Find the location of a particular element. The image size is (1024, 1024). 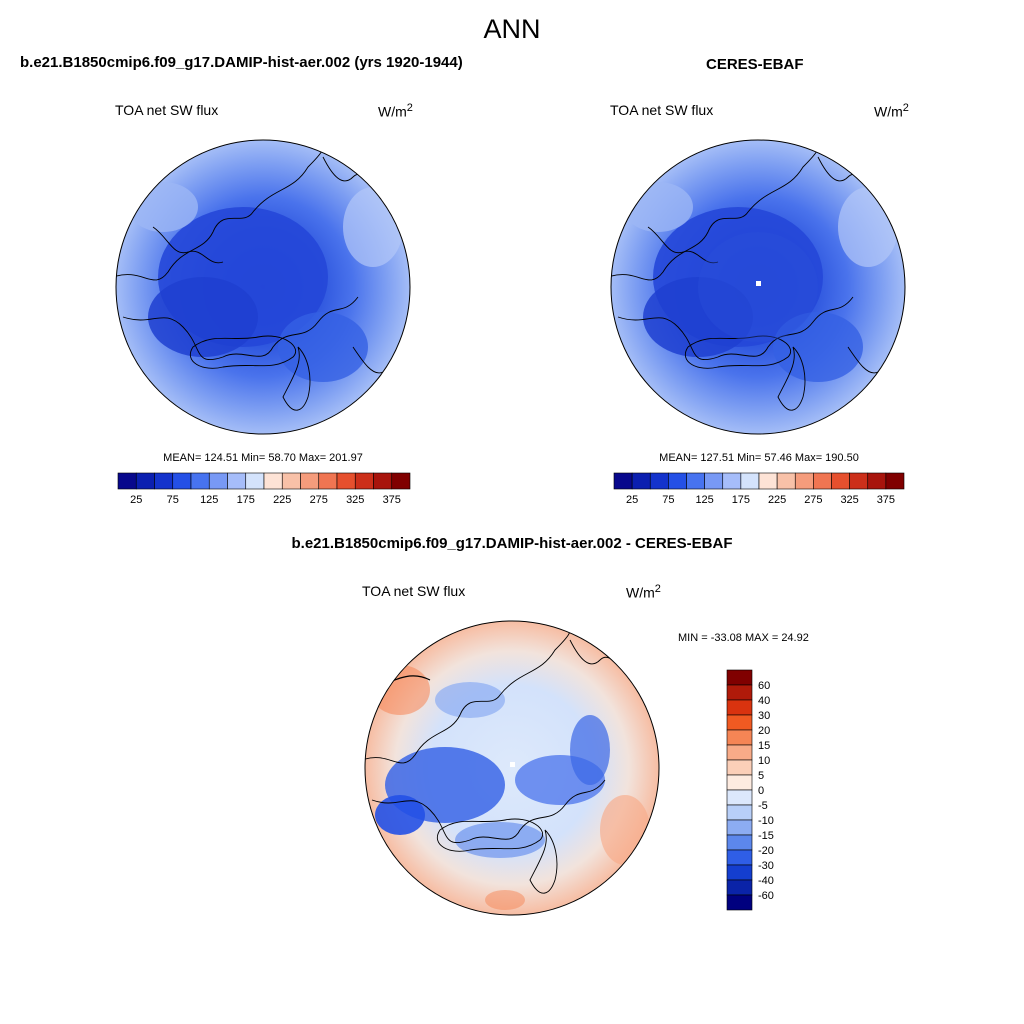

panel-3-units: W/m2 is located at coordinates (643, 592).